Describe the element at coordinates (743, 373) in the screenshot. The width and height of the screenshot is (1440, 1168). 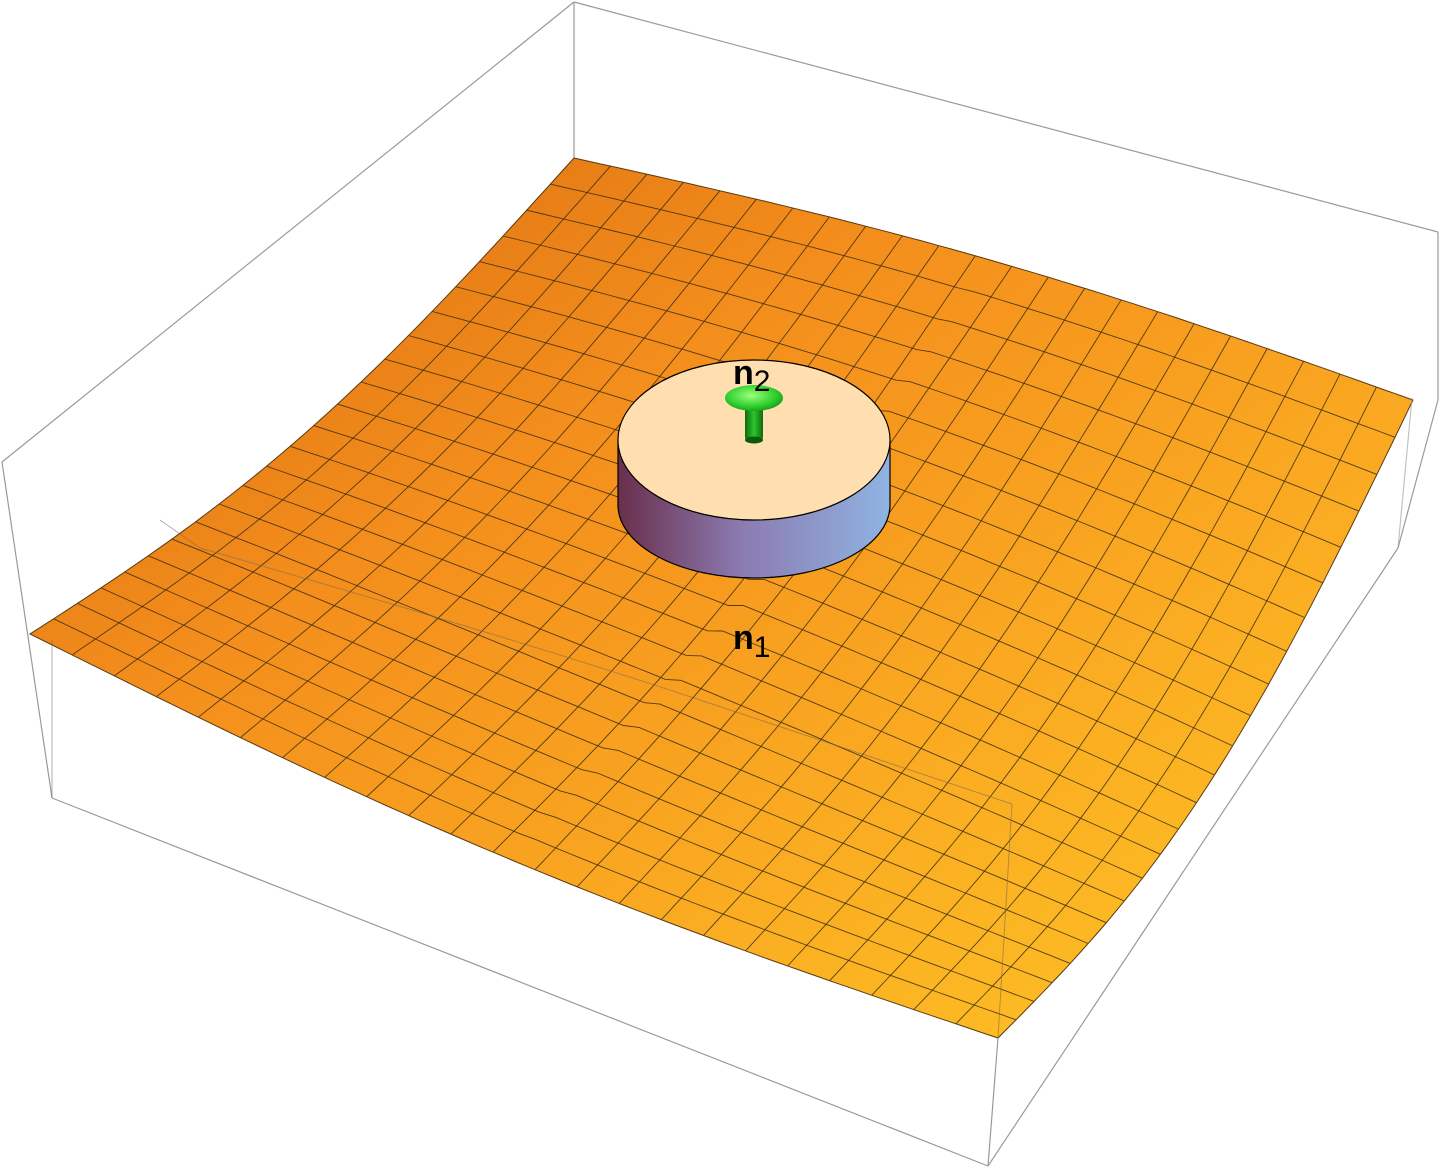
I see `disk-label-base: n` at that location.